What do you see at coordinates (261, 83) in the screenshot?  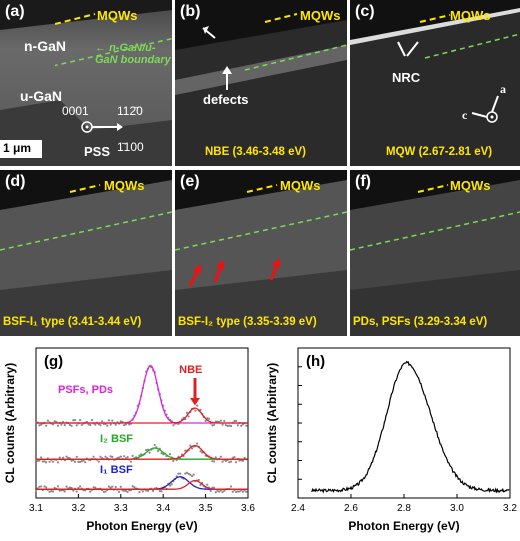 I see `panel-b: (b) MQWs defects NBE (3.46-3.48 eV)` at bounding box center [261, 83].